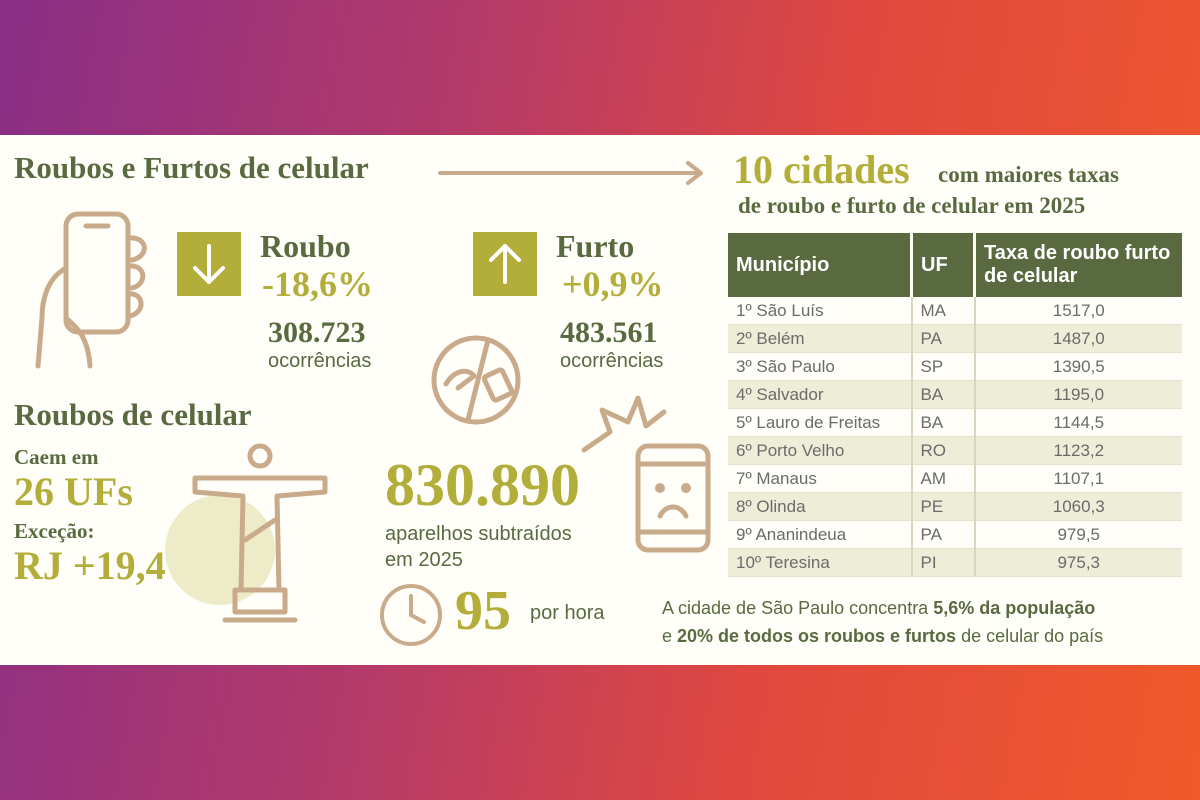 This screenshot has width=1200, height=800. I want to click on total-text-2: em 2025, so click(424, 560).